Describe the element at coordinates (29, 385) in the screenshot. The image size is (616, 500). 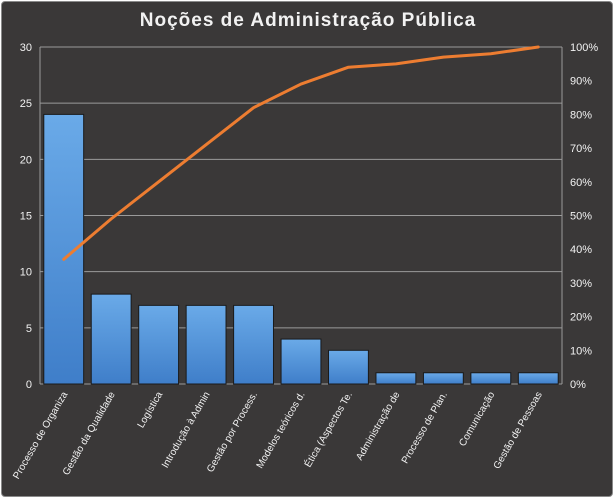
I see `y-tick-label: 0` at that location.